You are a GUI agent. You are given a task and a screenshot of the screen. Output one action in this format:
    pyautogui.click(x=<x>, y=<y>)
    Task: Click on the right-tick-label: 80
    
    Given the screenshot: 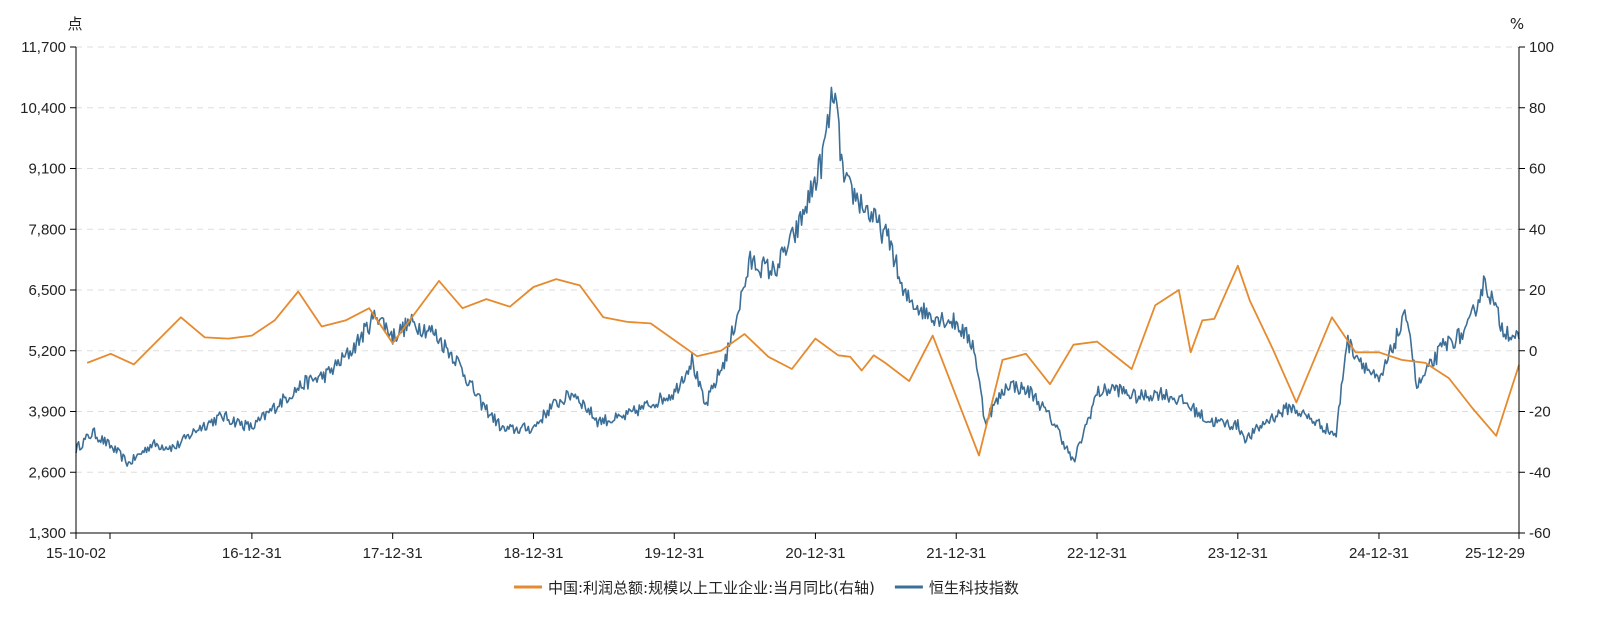 What is the action you would take?
    pyautogui.click(x=1537, y=108)
    